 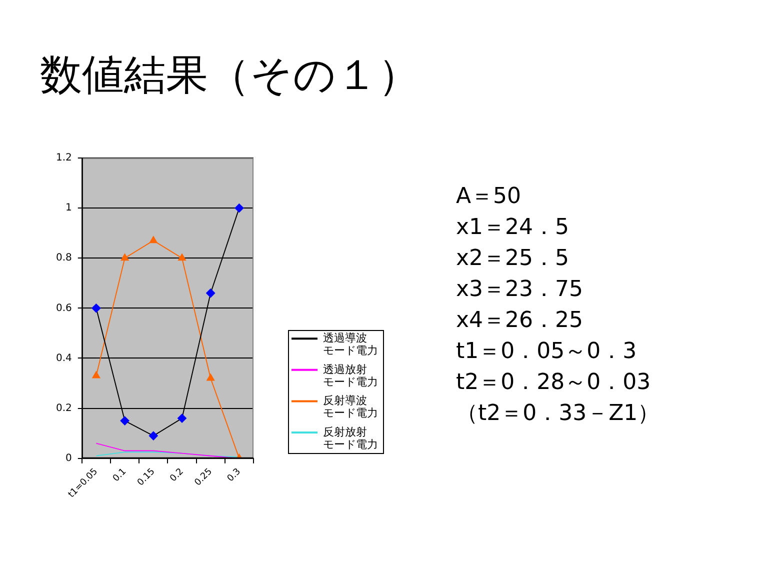 What do you see at coordinates (513, 259) in the screenshot?
I see `text: x2＝25．5` at bounding box center [513, 259].